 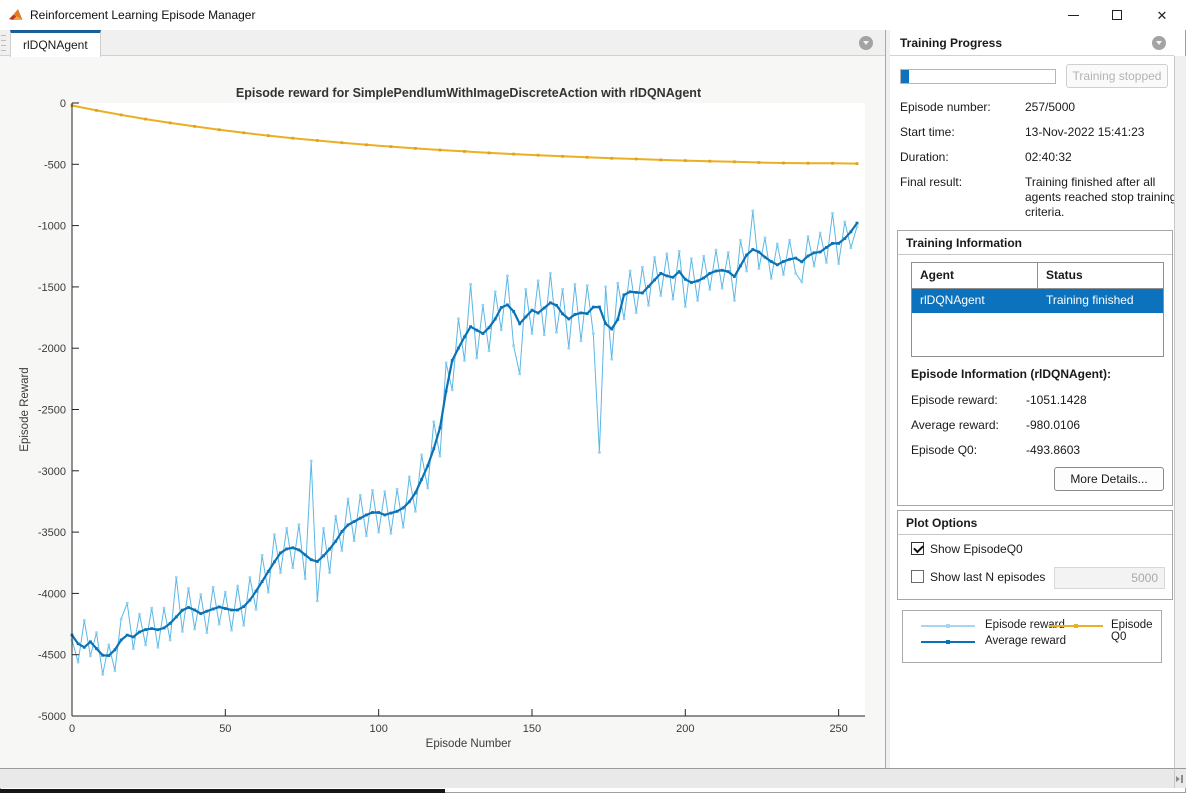 What do you see at coordinates (52, 349) in the screenshot?
I see `svg-text: -2000` at bounding box center [52, 349].